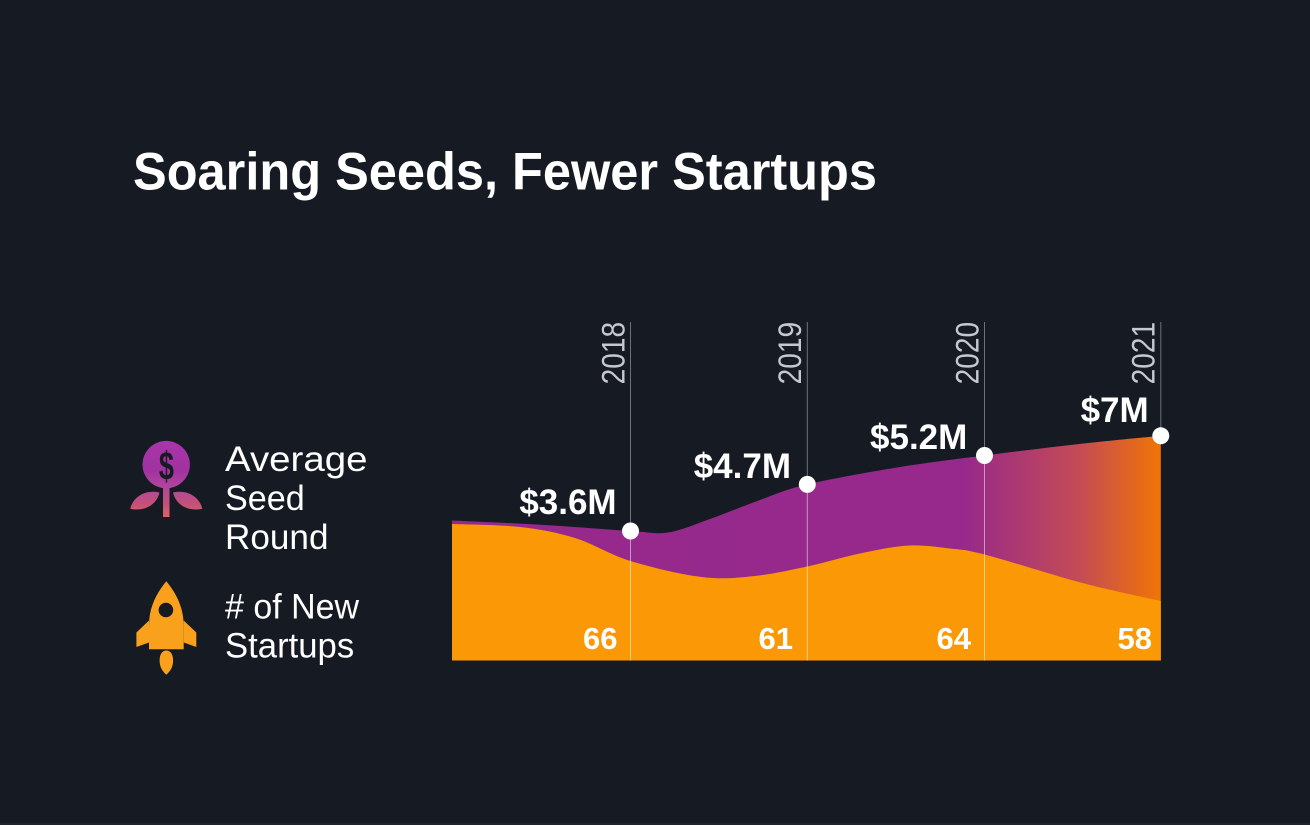 This screenshot has height=825, width=1310. I want to click on svg-text: 61, so click(776, 638).